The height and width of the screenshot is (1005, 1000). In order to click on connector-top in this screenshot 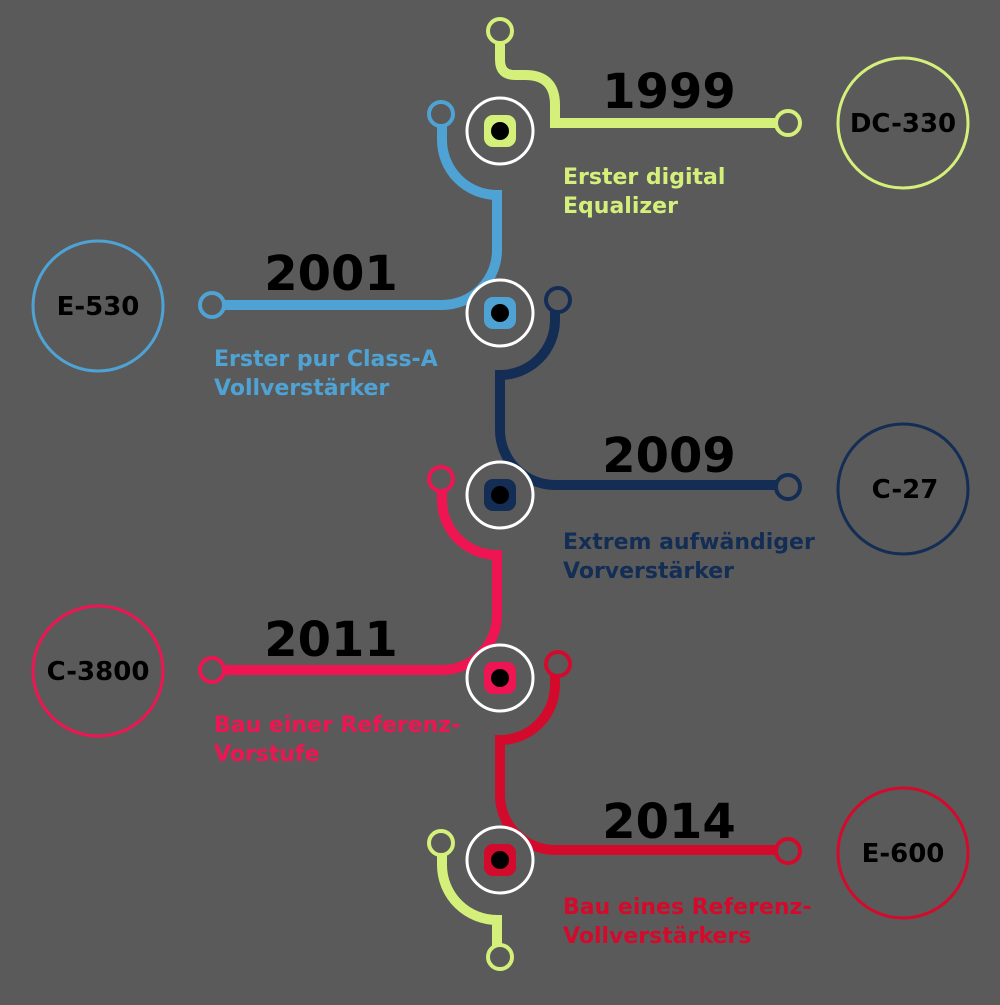, I will do `click(638, 84)`.